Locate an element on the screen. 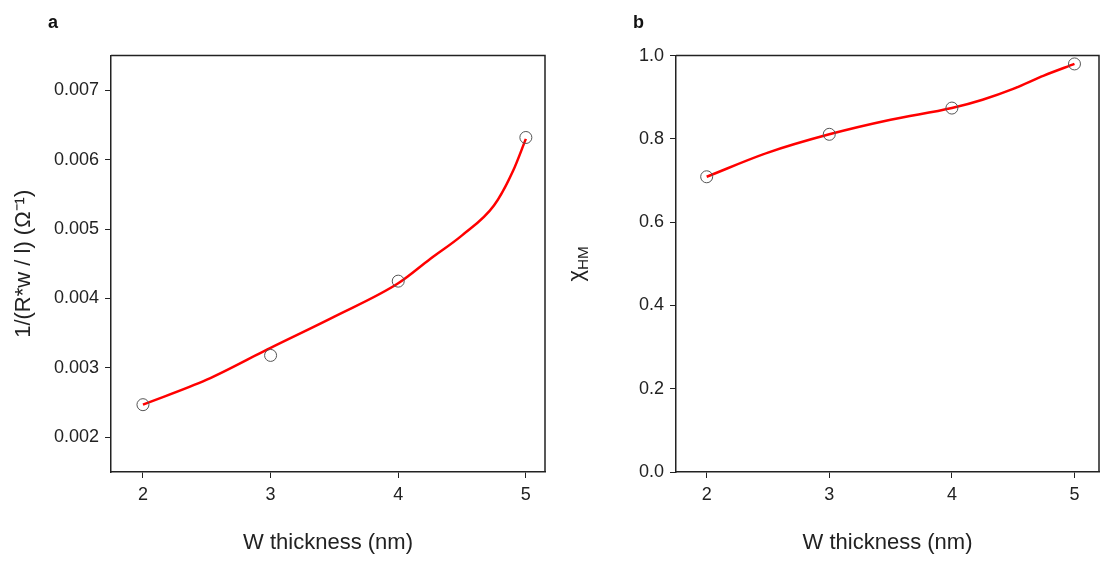 The width and height of the screenshot is (1106, 568). y-tick-label: 0.0 is located at coordinates (651, 470).